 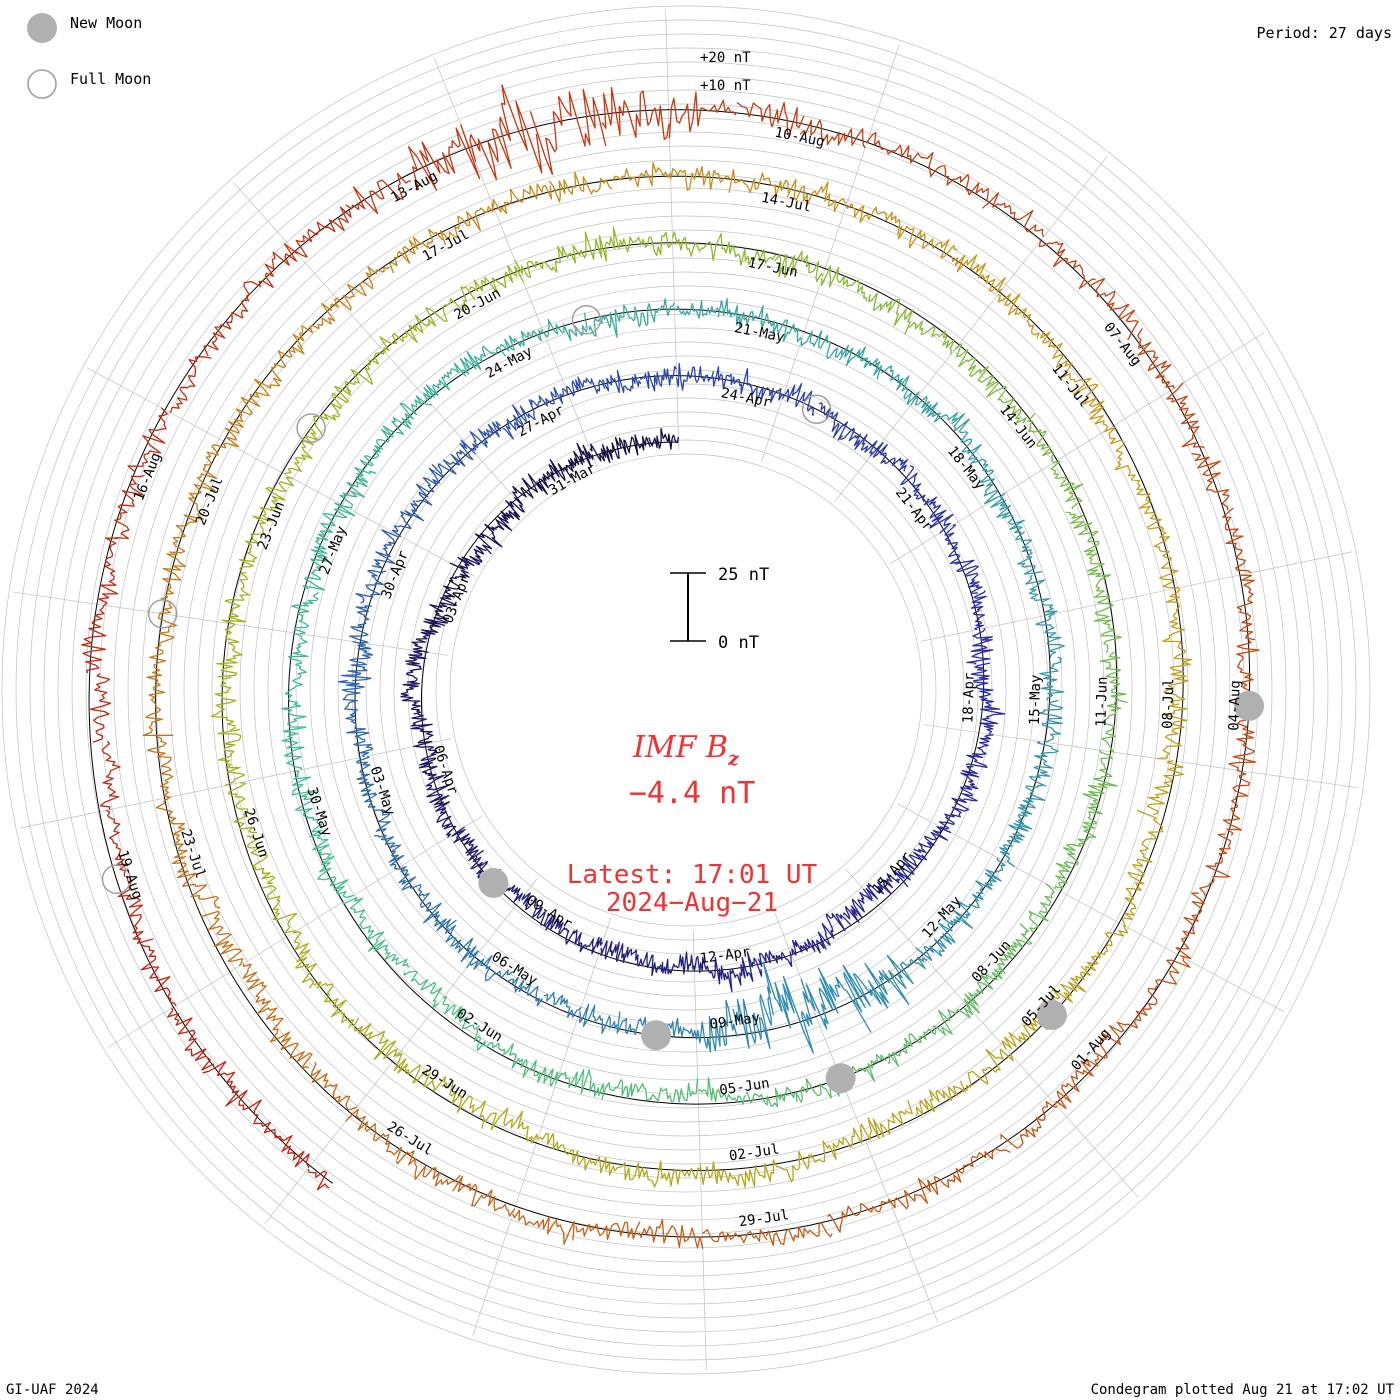 I want to click on new-moon-marker, so click(x=1249, y=705).